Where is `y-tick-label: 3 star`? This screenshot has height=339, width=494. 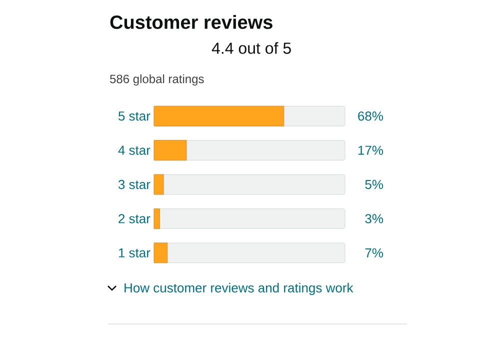 y-tick-label: 3 star is located at coordinates (134, 185).